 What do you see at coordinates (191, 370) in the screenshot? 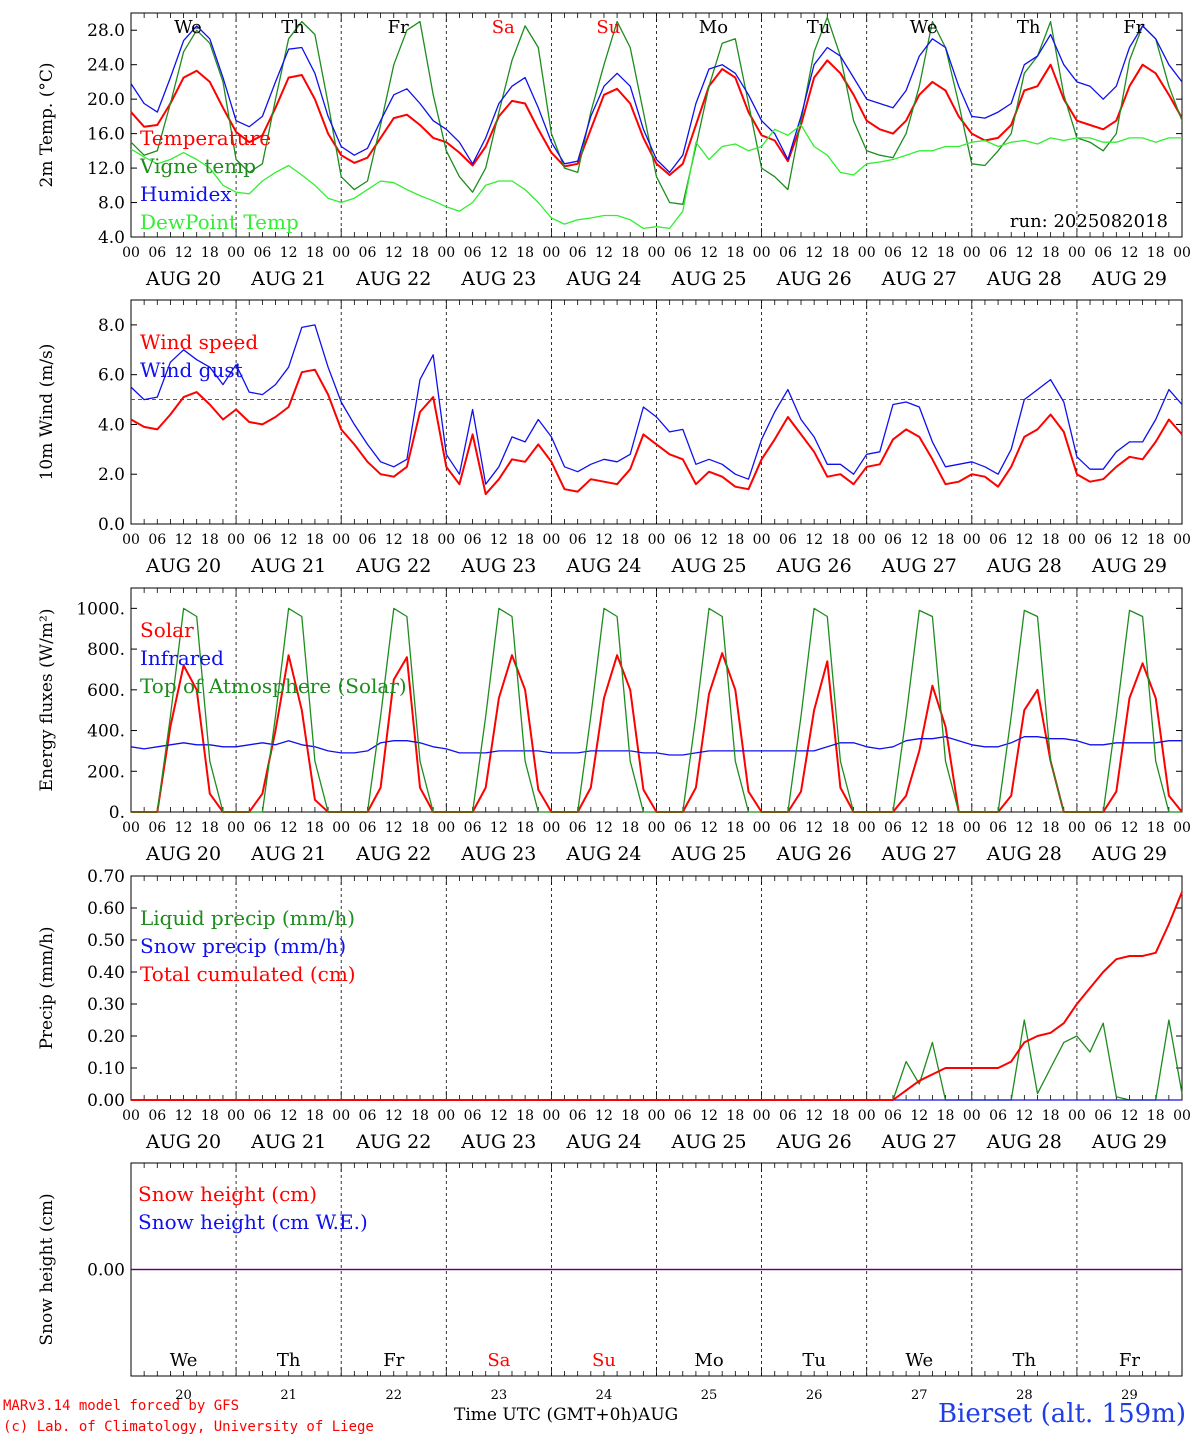
I see `legend-entry: Wind gust` at bounding box center [191, 370].